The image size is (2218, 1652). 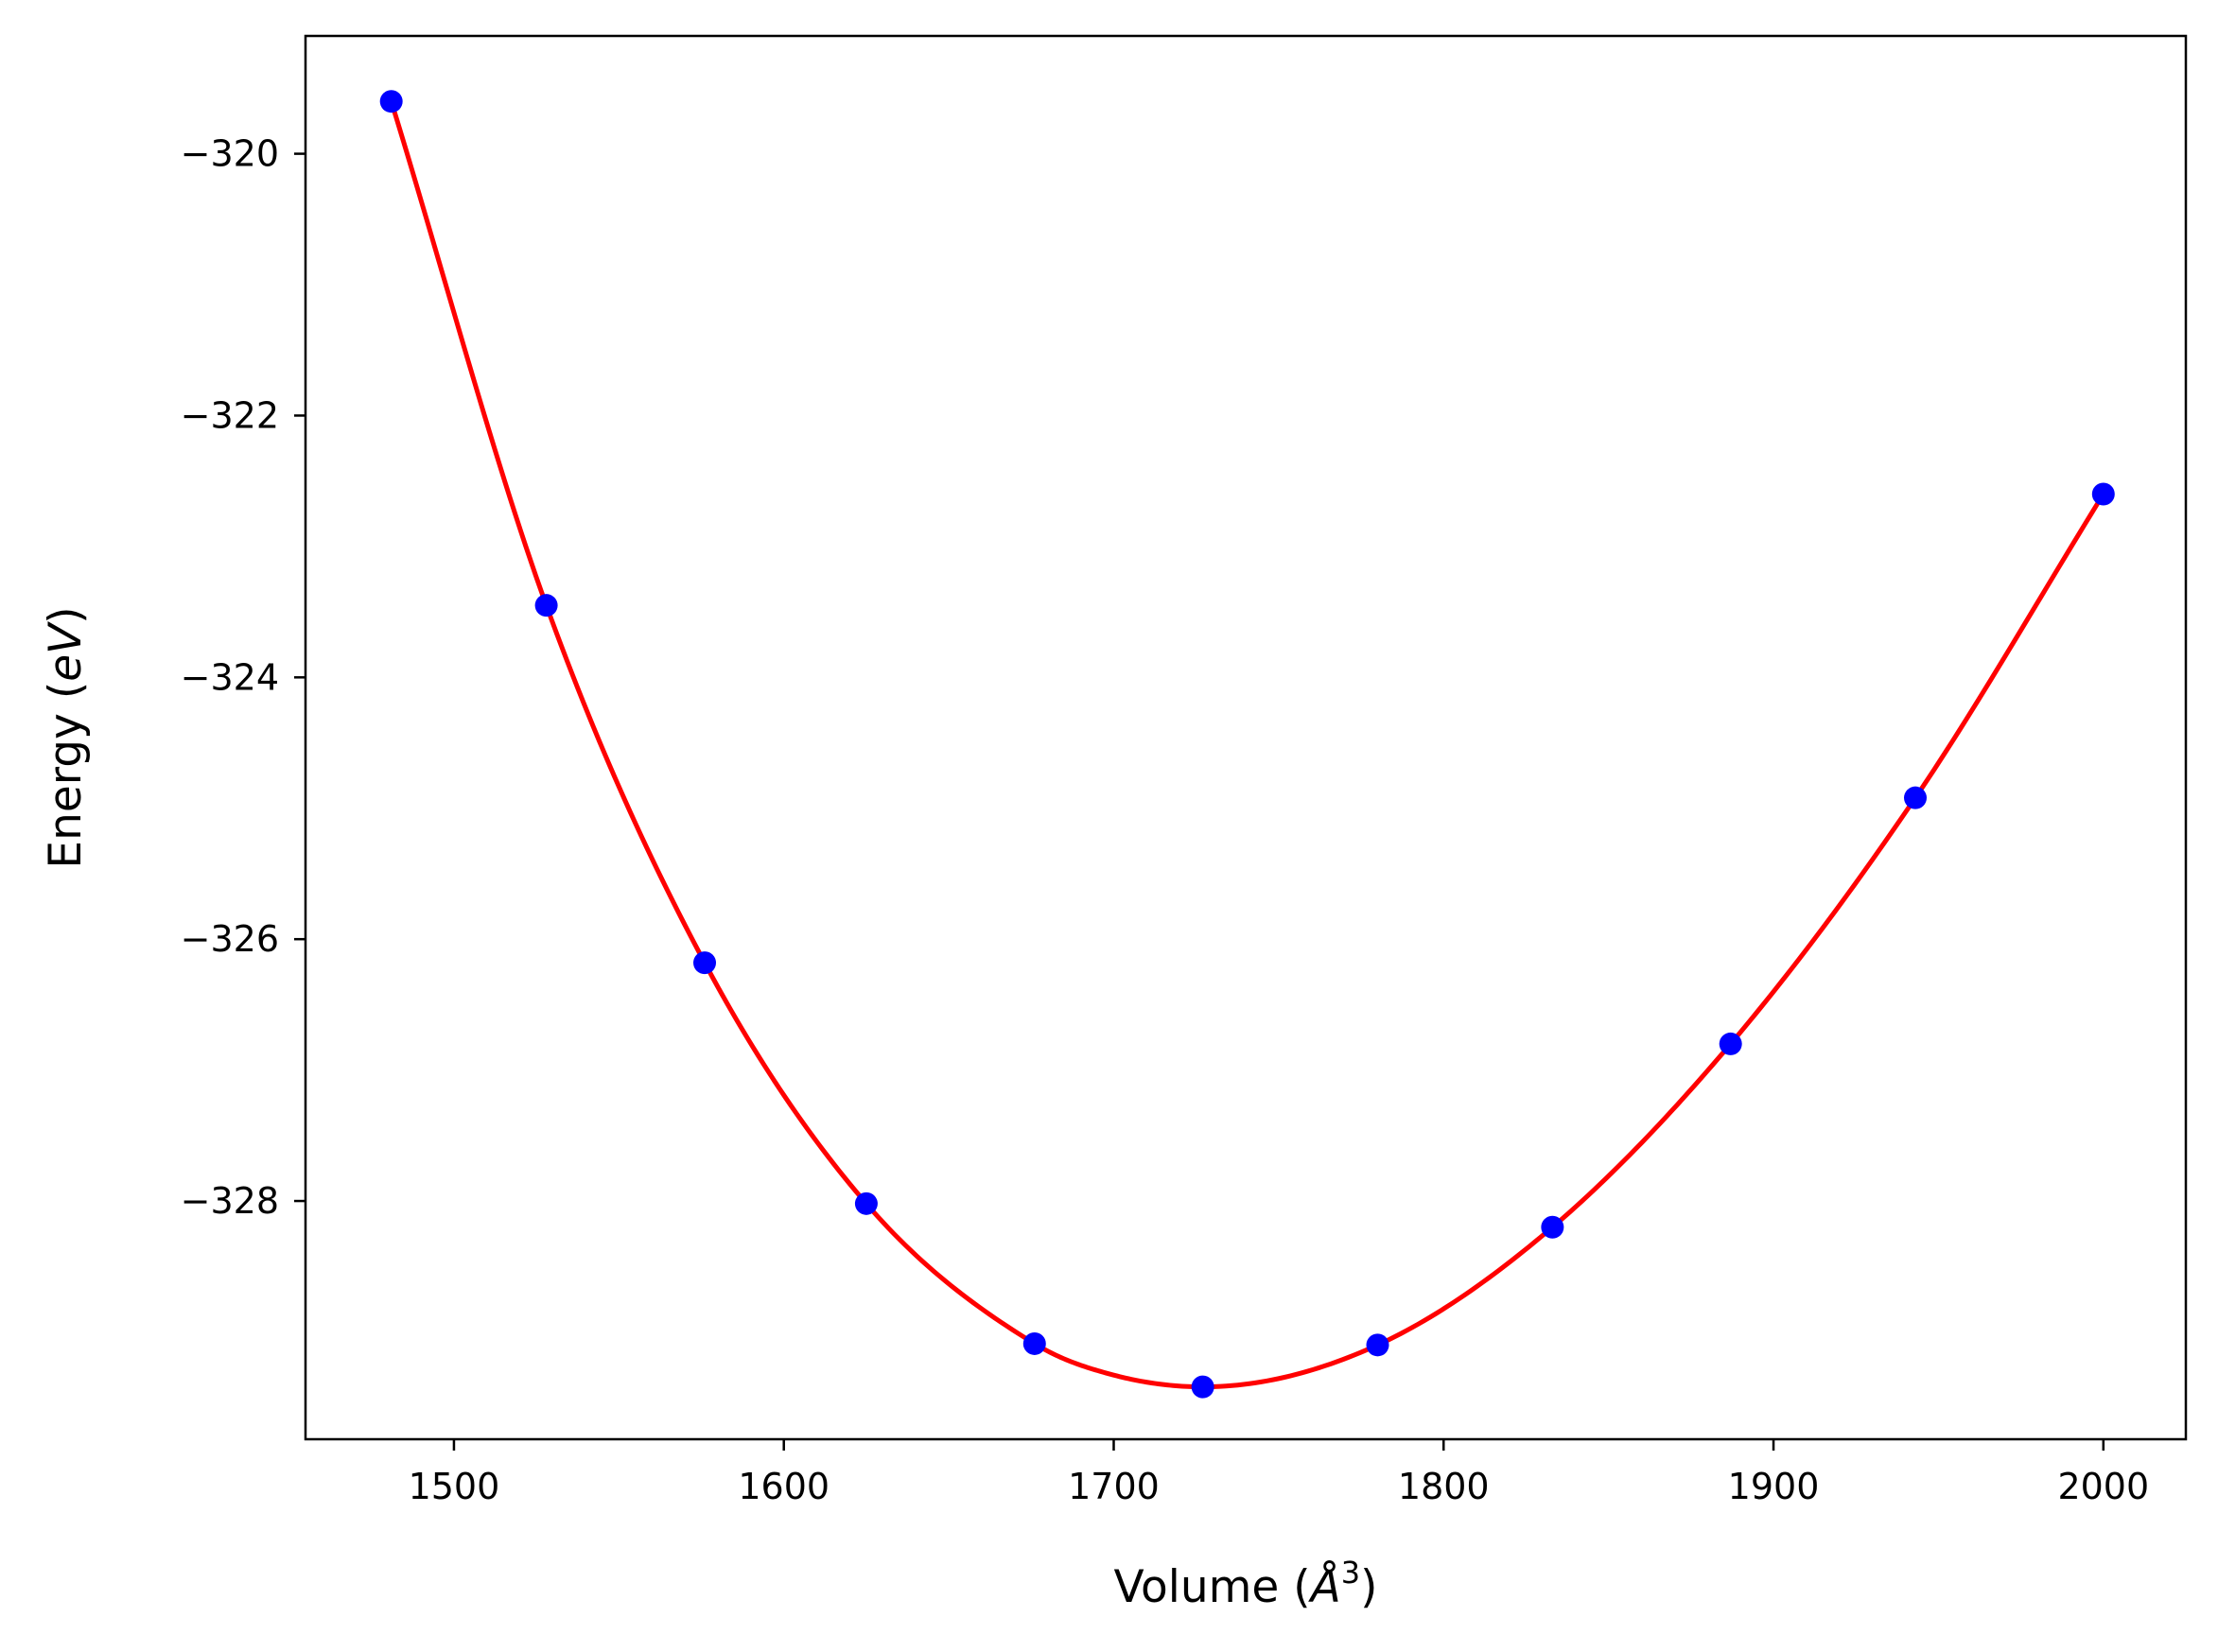 I want to click on y-axis-label: Energy (eV), so click(x=66, y=737).